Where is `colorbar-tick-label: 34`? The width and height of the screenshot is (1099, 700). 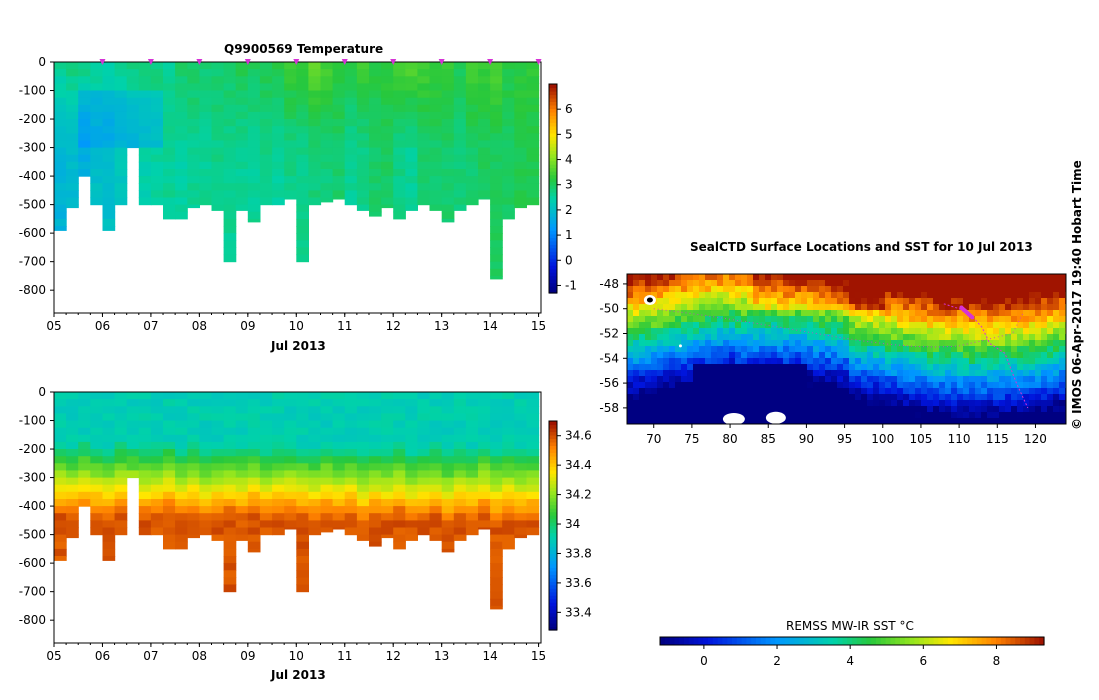 colorbar-tick-label: 34 is located at coordinates (572, 524).